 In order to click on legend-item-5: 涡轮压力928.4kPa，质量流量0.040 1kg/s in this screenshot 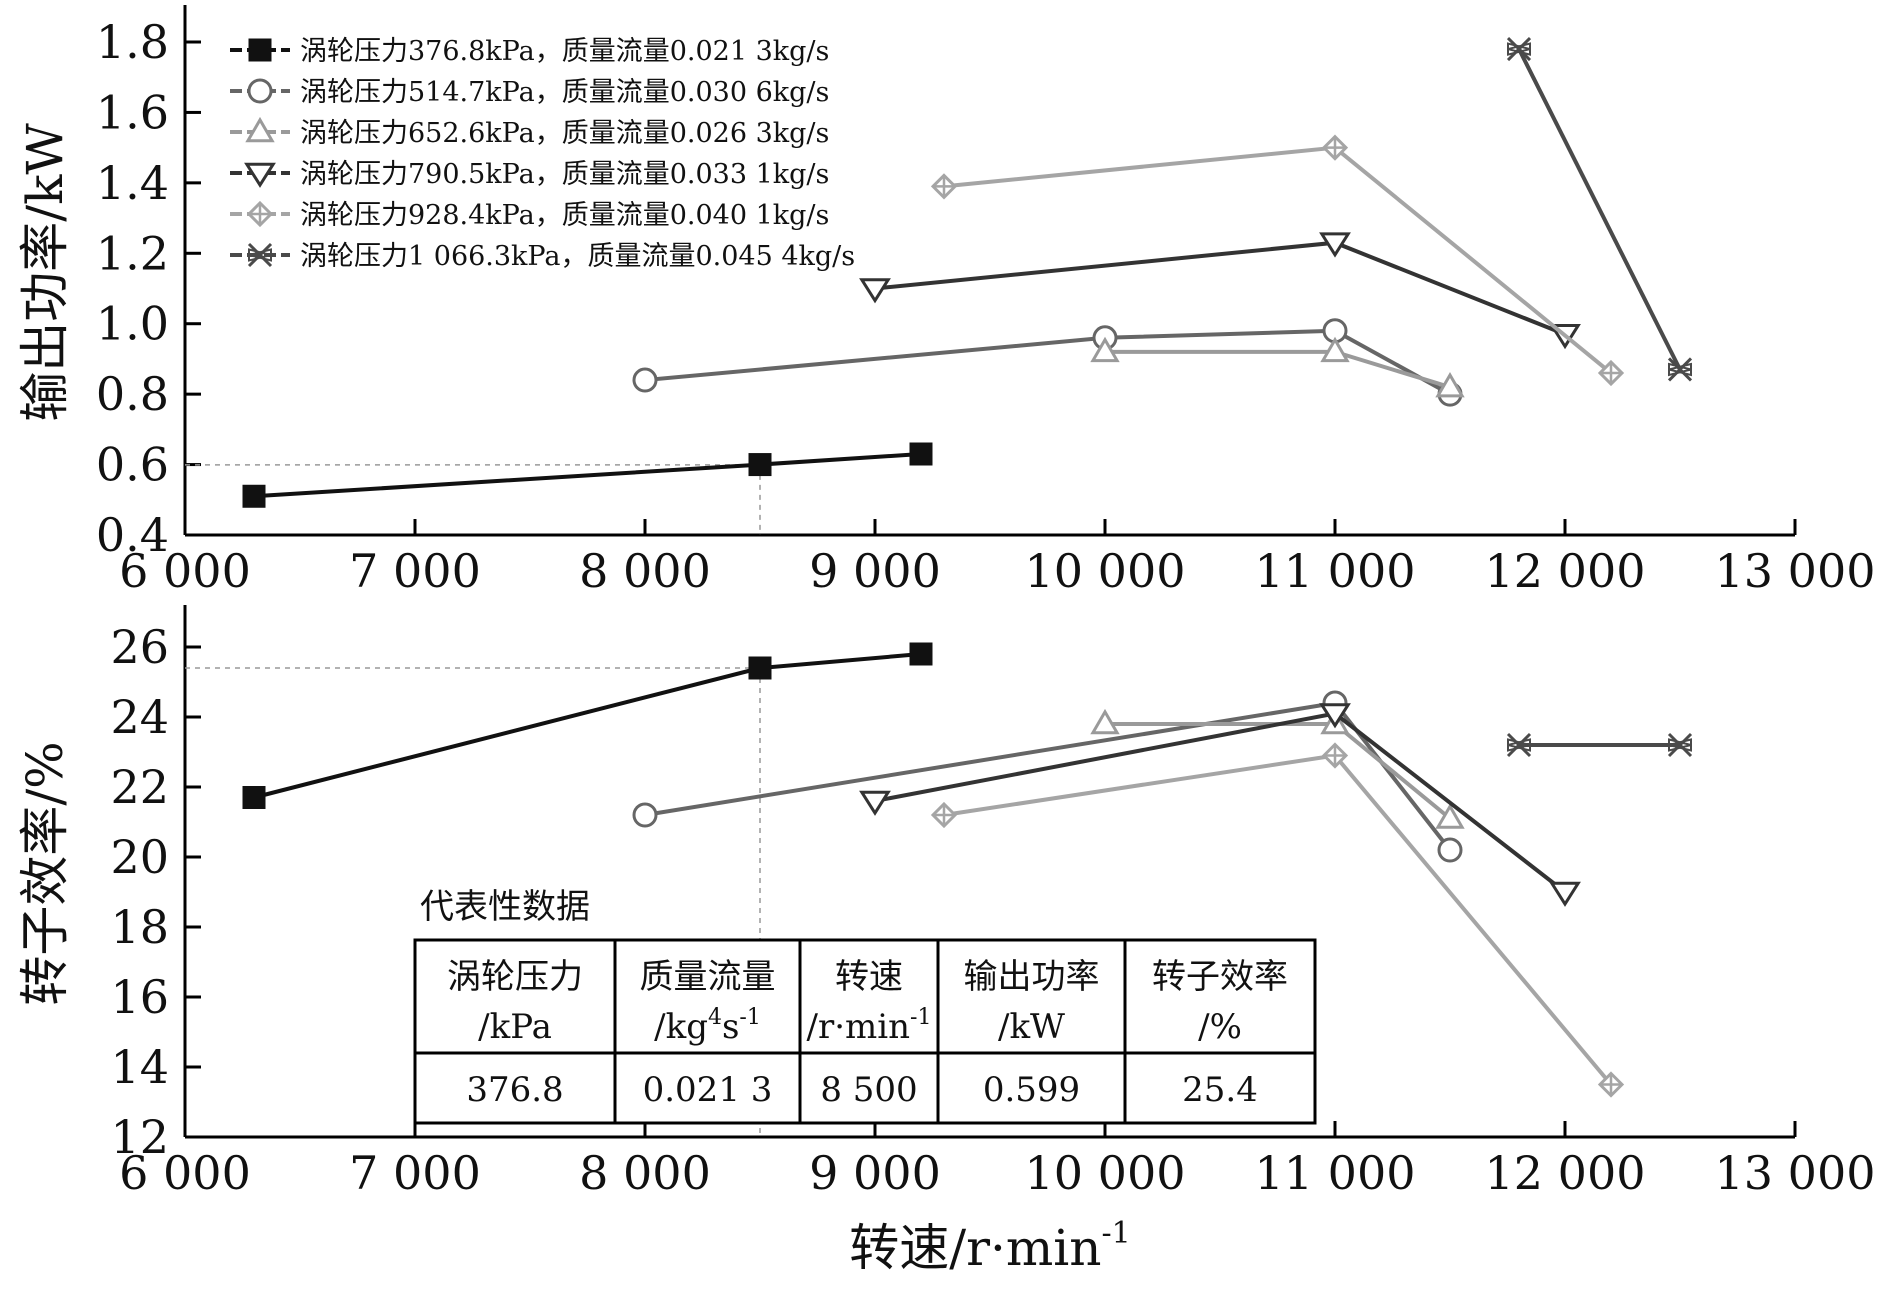, I will do `click(529, 215)`.